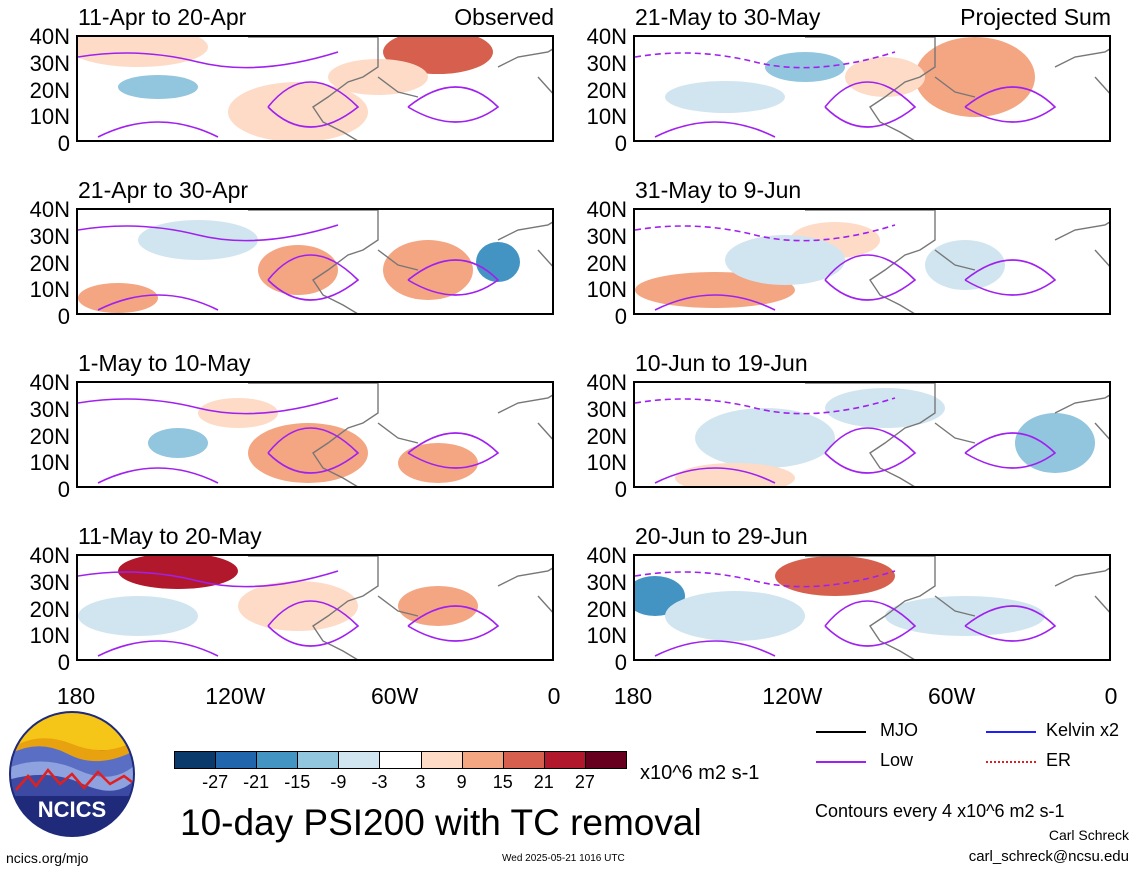 This screenshot has height=871, width=1135. Describe the element at coordinates (897, 760) in the screenshot. I see `legend-low-label: Low` at that location.